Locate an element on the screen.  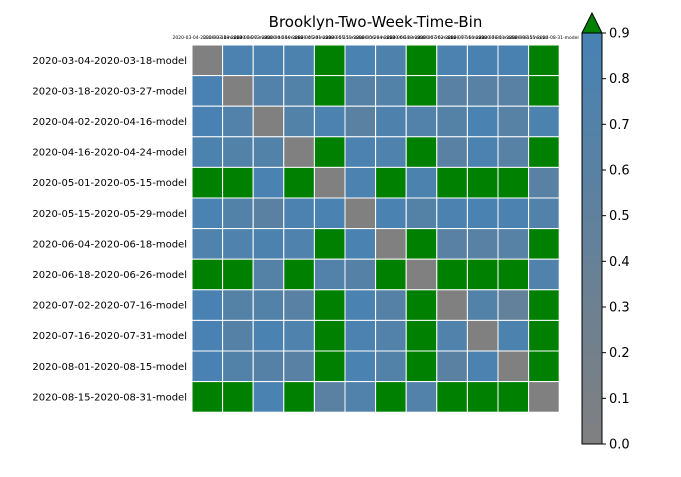
colorbar-tick-label: 0.4 is located at coordinates (619, 262).